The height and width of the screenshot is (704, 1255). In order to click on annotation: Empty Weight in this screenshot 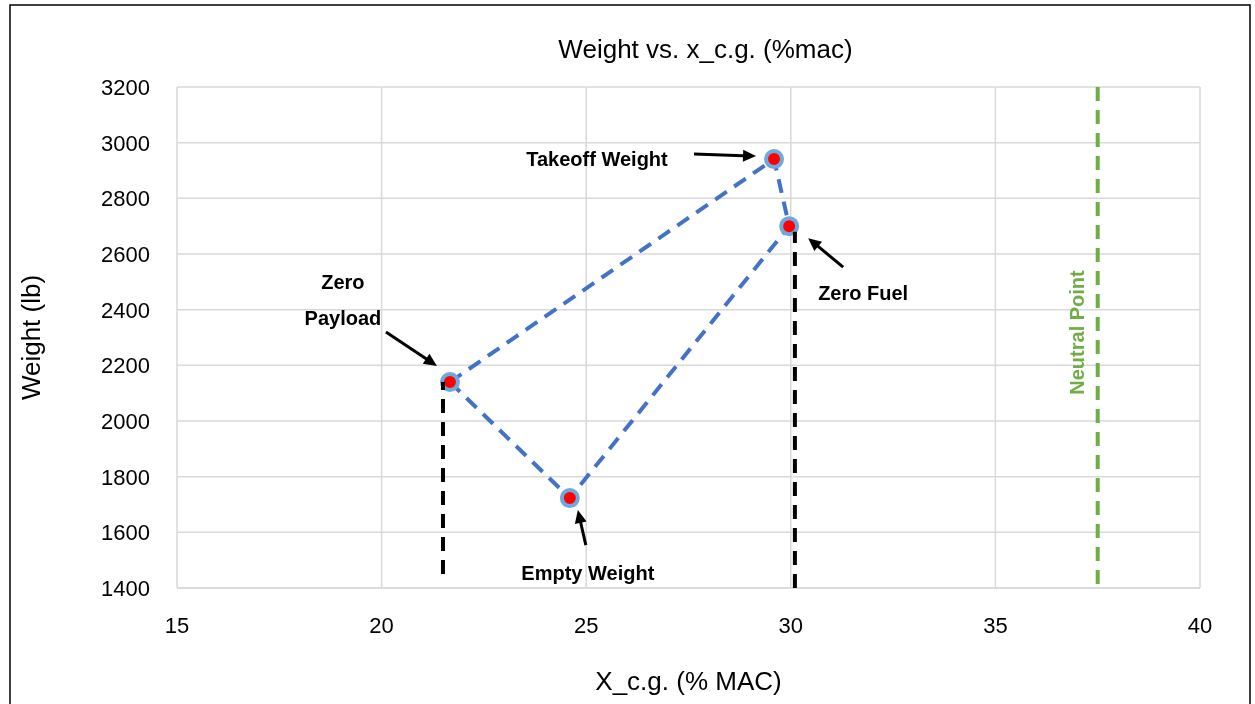, I will do `click(588, 573)`.